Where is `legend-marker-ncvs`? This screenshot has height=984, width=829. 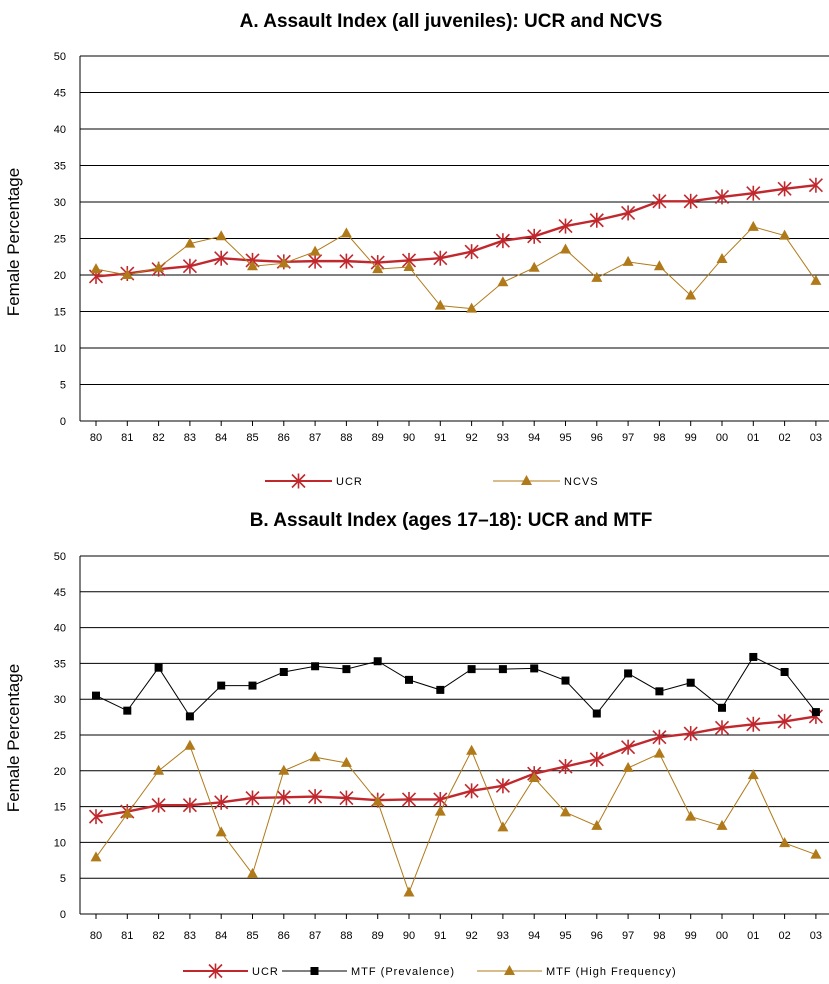 legend-marker-ncvs is located at coordinates (526, 480).